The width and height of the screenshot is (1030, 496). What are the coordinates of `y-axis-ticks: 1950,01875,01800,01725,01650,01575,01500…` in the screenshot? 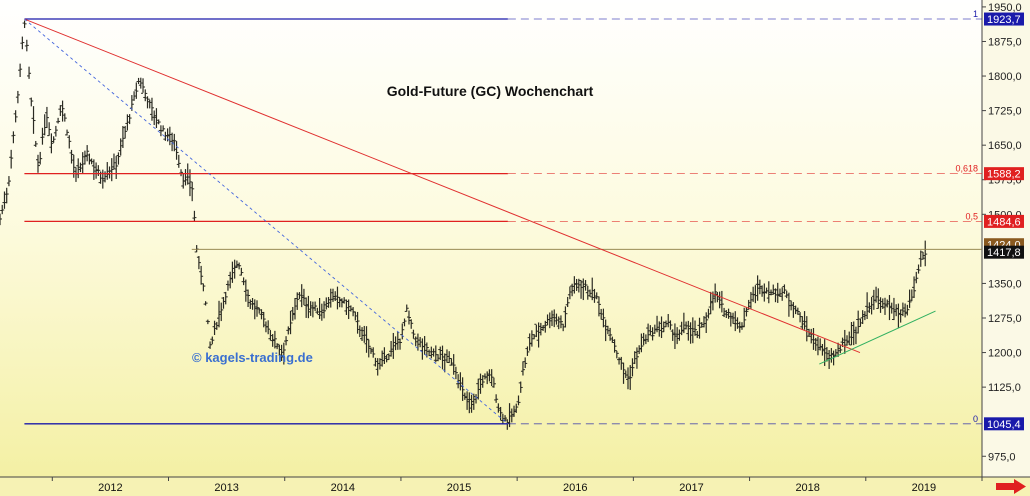 It's located at (1002, 232).